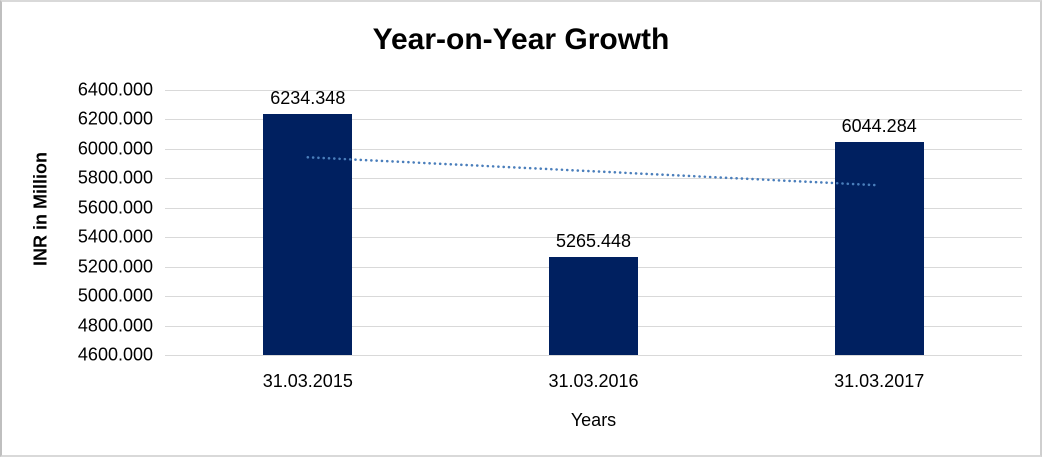  What do you see at coordinates (308, 98) in the screenshot?
I see `bar-value-label: 6234.348` at bounding box center [308, 98].